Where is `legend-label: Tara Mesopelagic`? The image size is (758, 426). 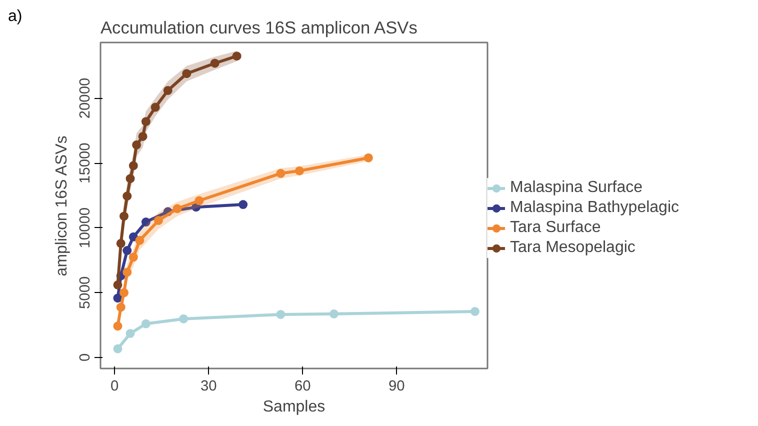 legend-label: Tara Mesopelagic is located at coordinates (573, 248).